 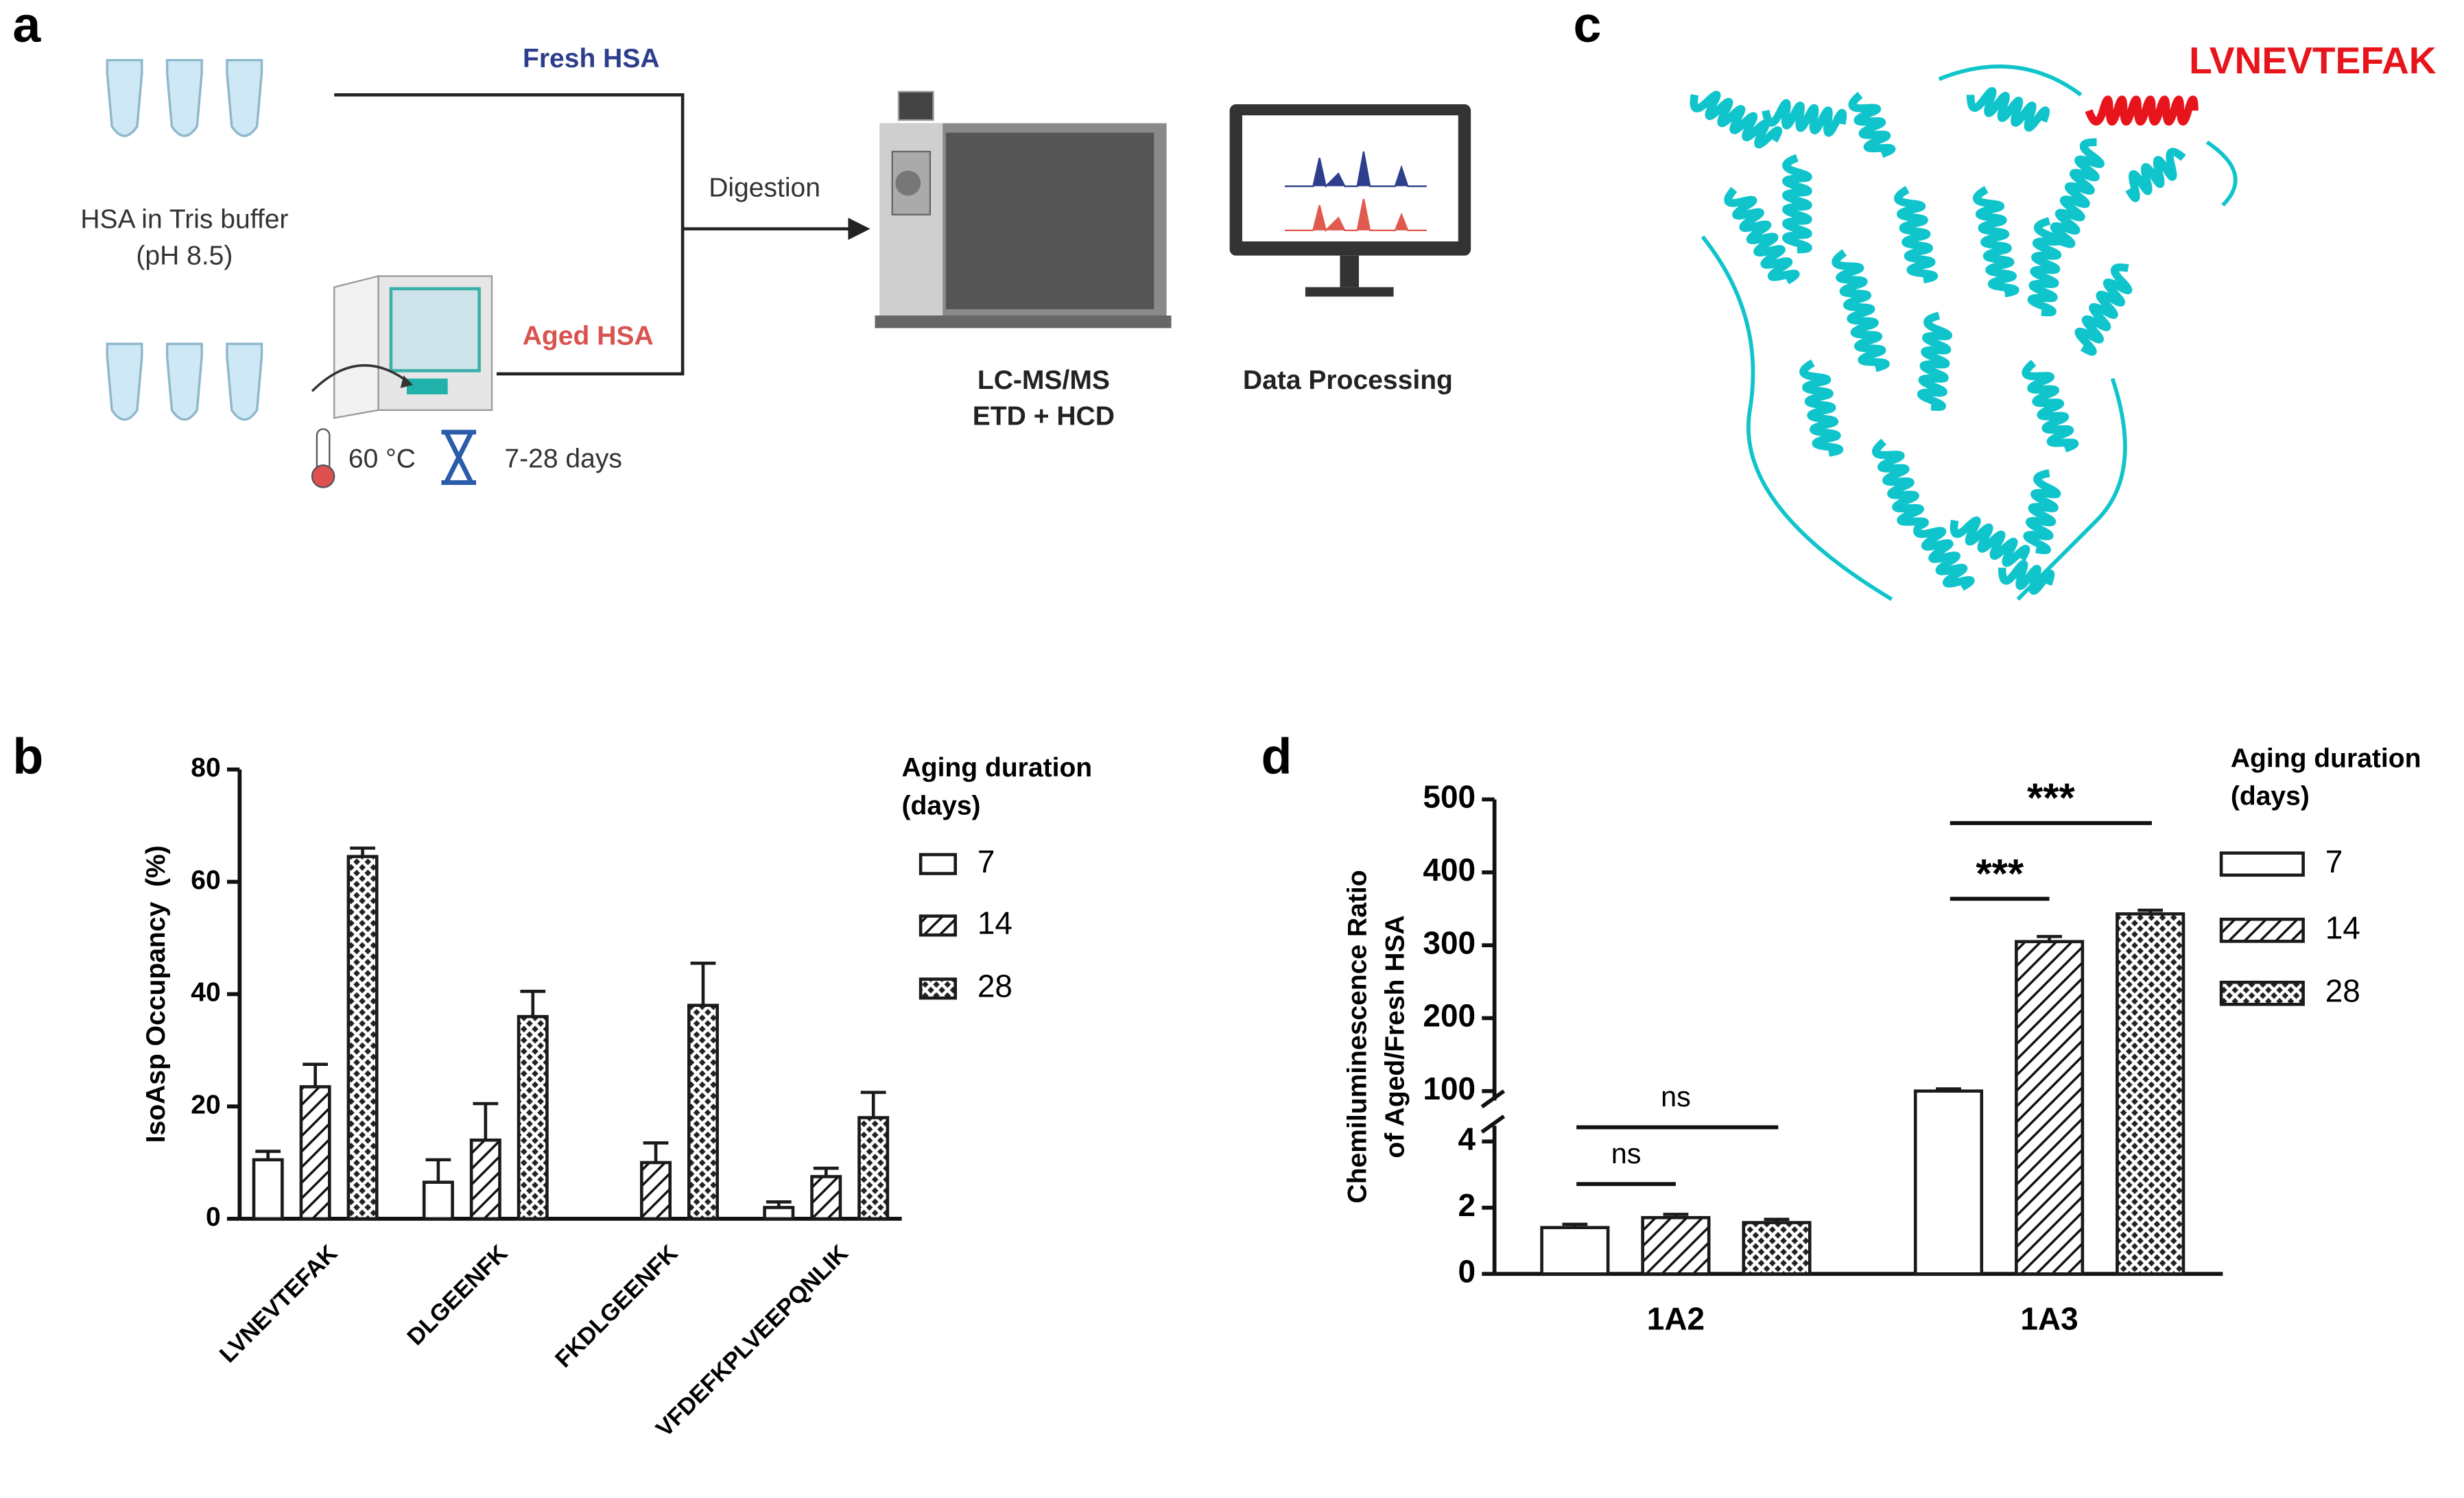 What do you see at coordinates (1044, 416) in the screenshot?
I see `instrument-label: ETD + HCD` at bounding box center [1044, 416].